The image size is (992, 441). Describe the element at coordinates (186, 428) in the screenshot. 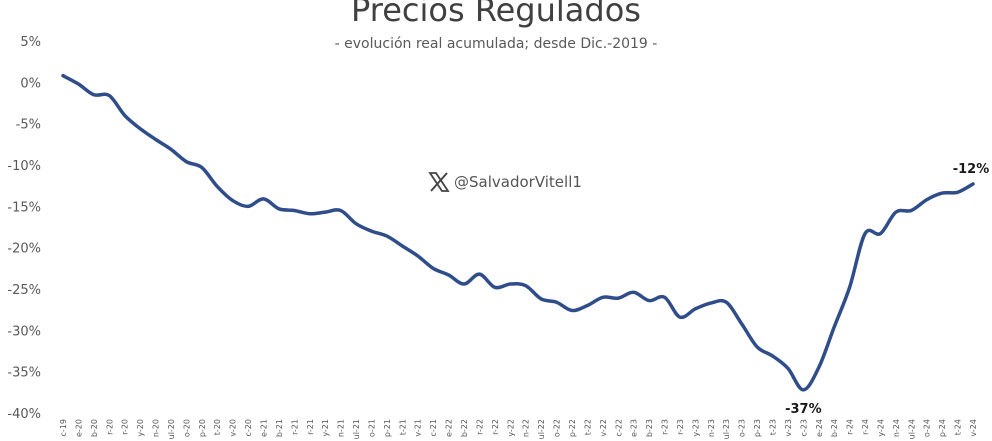

I see `x-tick-label: o-20` at that location.